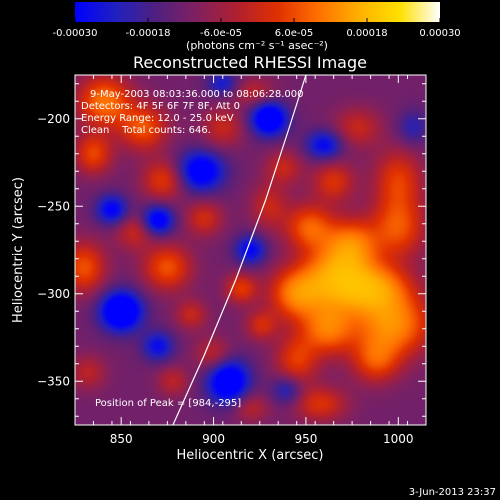  What do you see at coordinates (305, 439) in the screenshot?
I see `x-tick-label: 950` at bounding box center [305, 439].